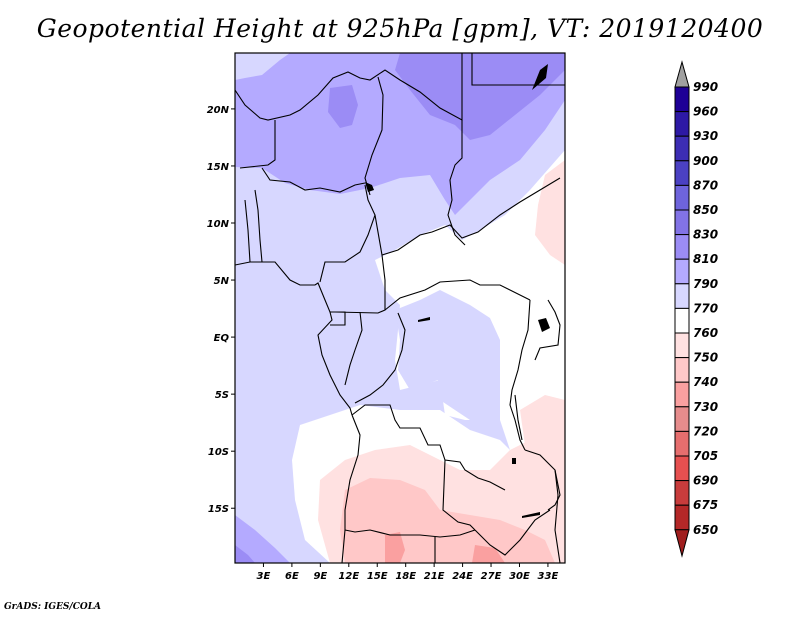 The width and height of the screenshot is (800, 618). What do you see at coordinates (218, 167) in the screenshot?
I see `y-tick-label: 15N` at bounding box center [218, 167].